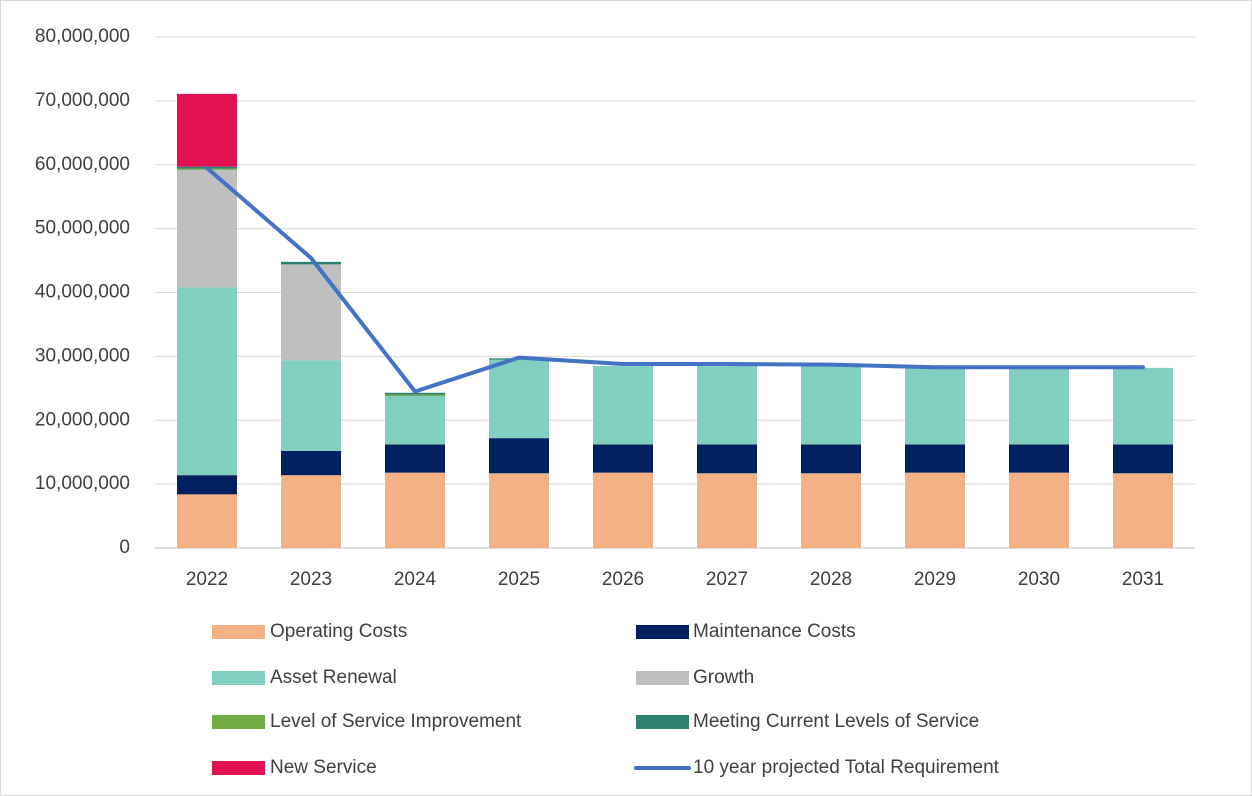 The width and height of the screenshot is (1252, 796). Describe the element at coordinates (82, 419) in the screenshot. I see `y-tick-label: 20,000,000` at that location.